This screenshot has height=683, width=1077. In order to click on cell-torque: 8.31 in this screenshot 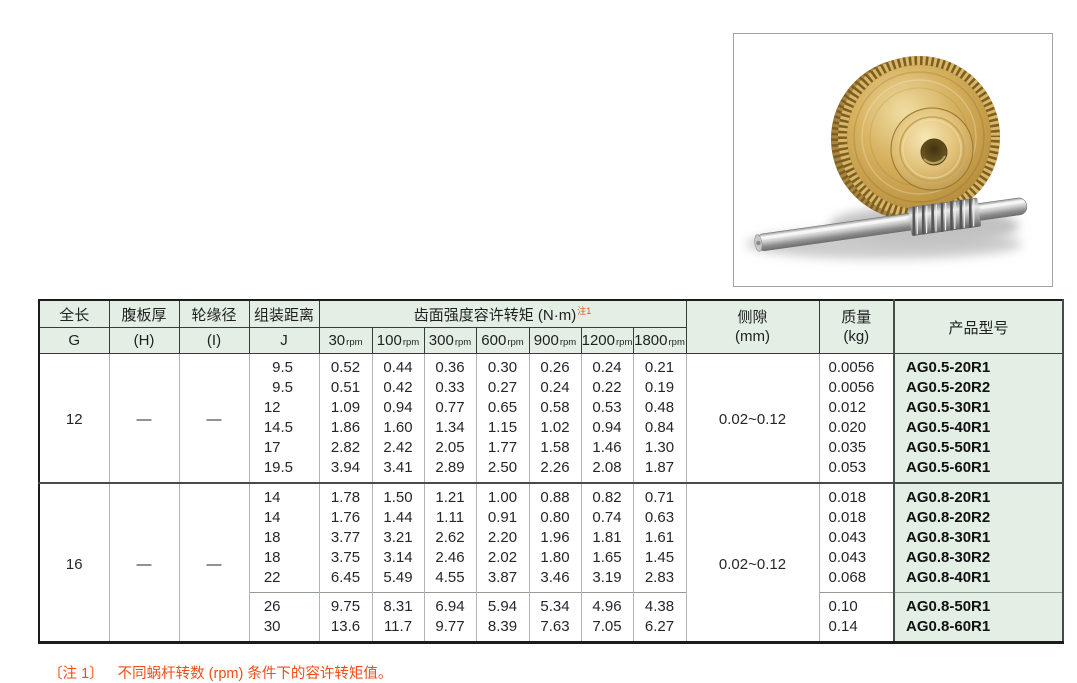, I will do `click(398, 604)`.